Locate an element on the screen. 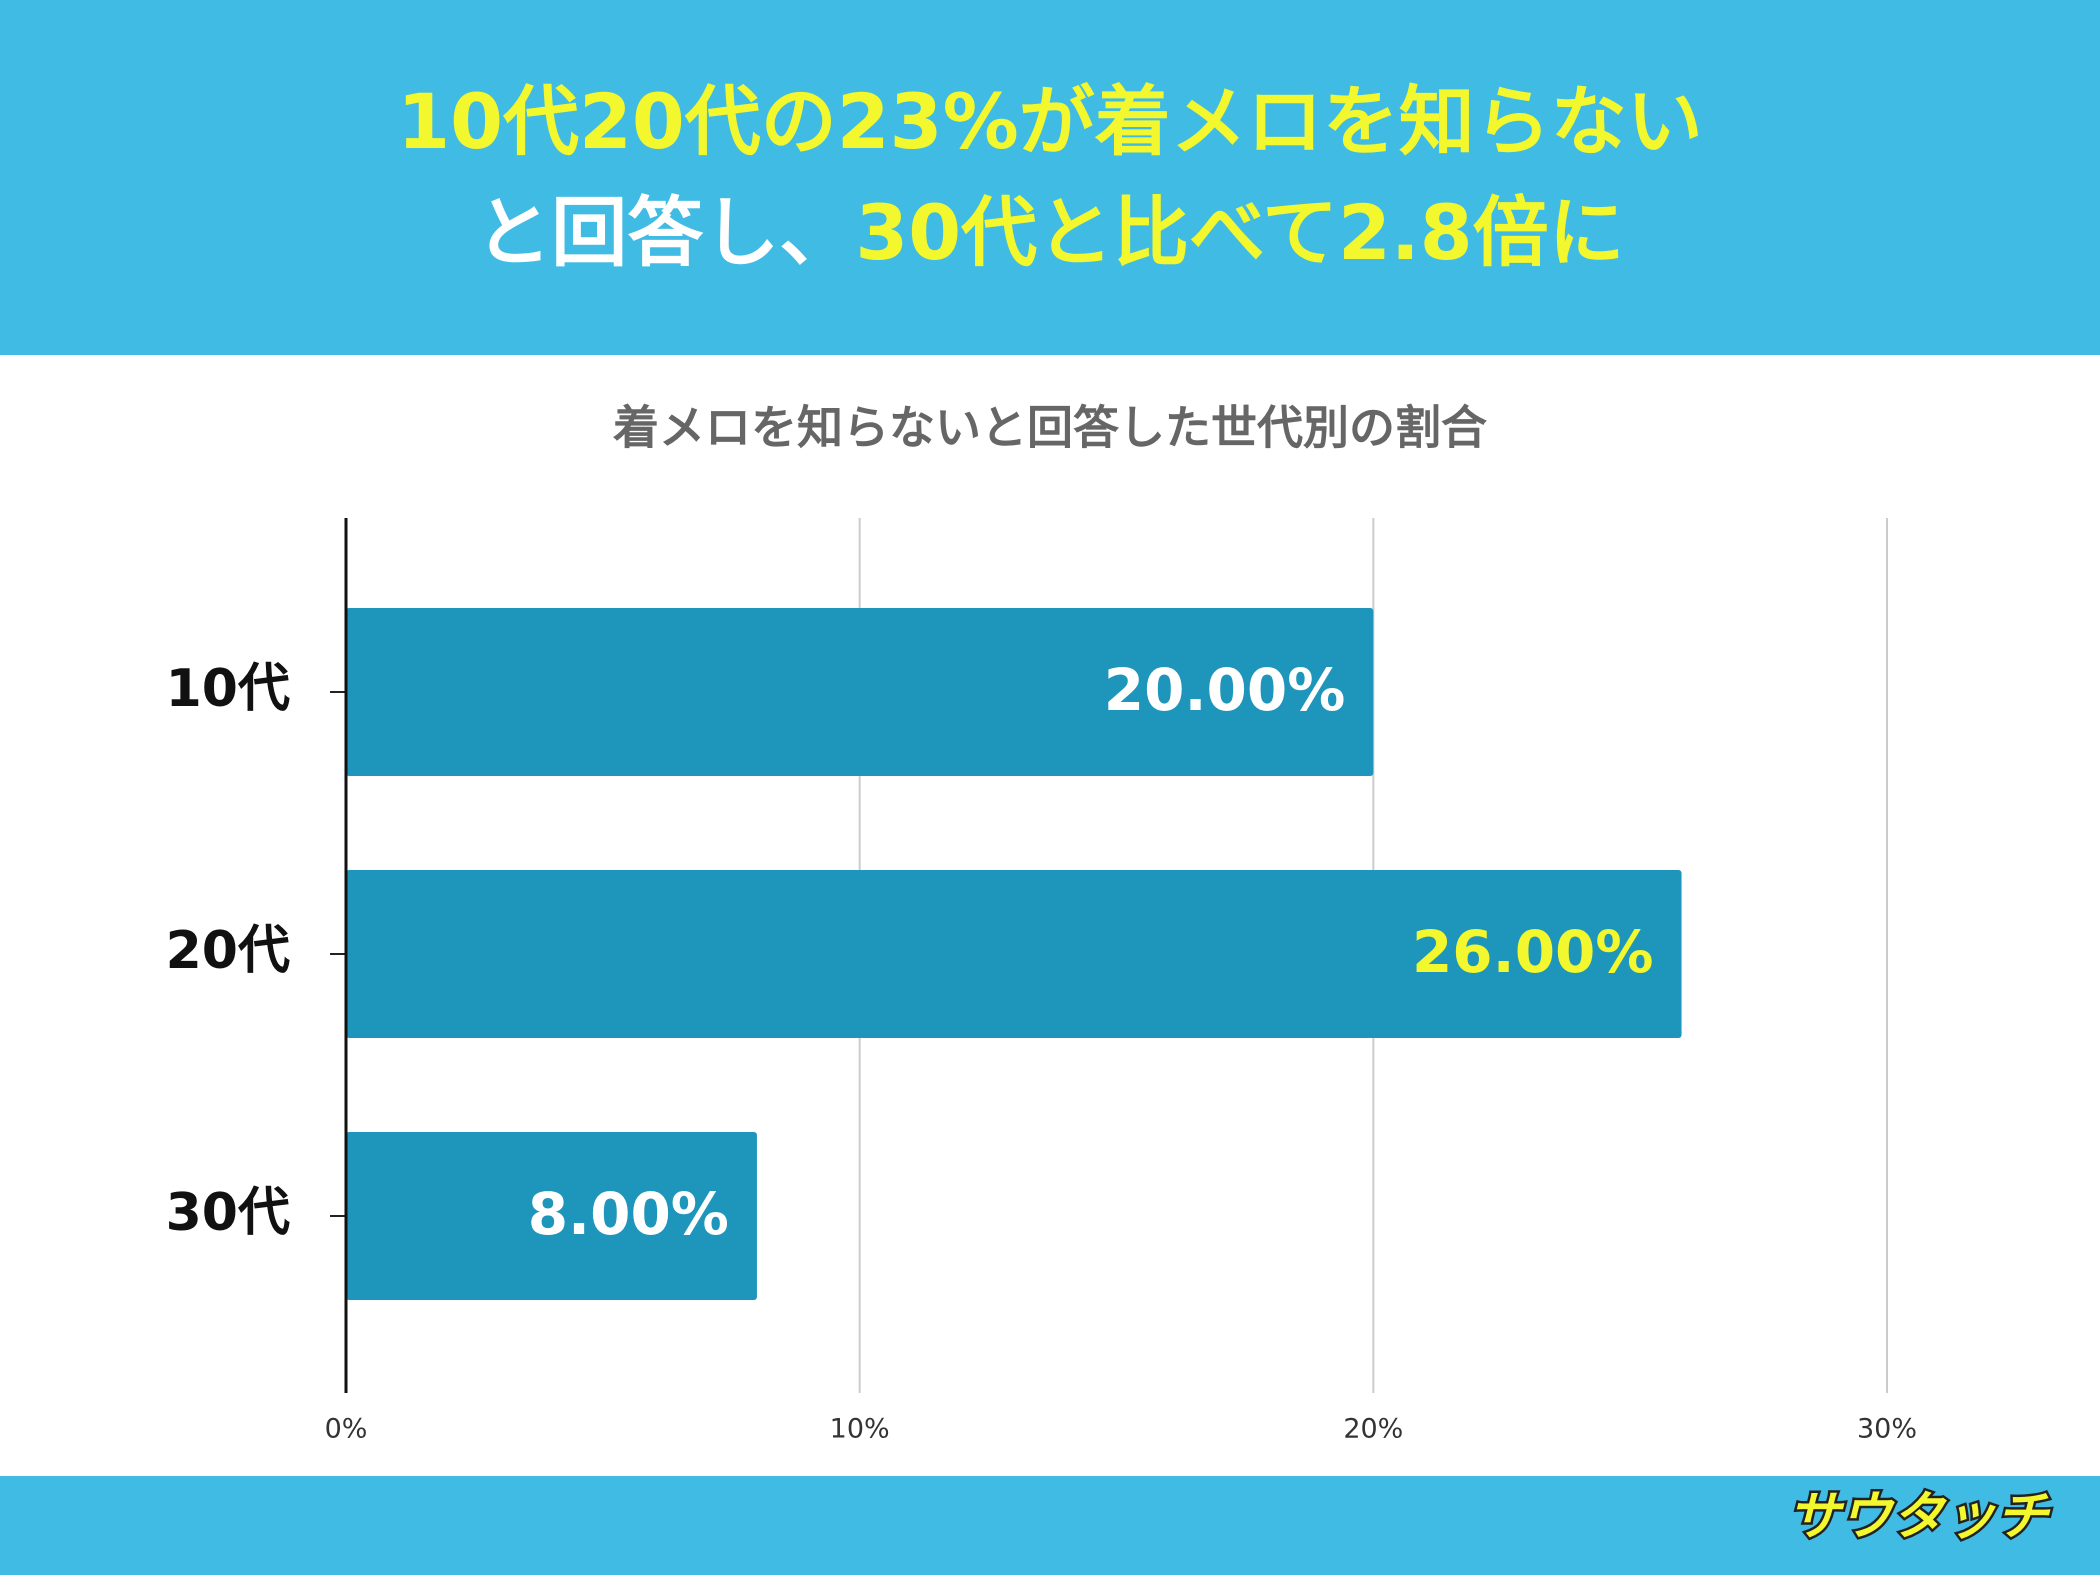  x-tick-label: 10% is located at coordinates (860, 1429).